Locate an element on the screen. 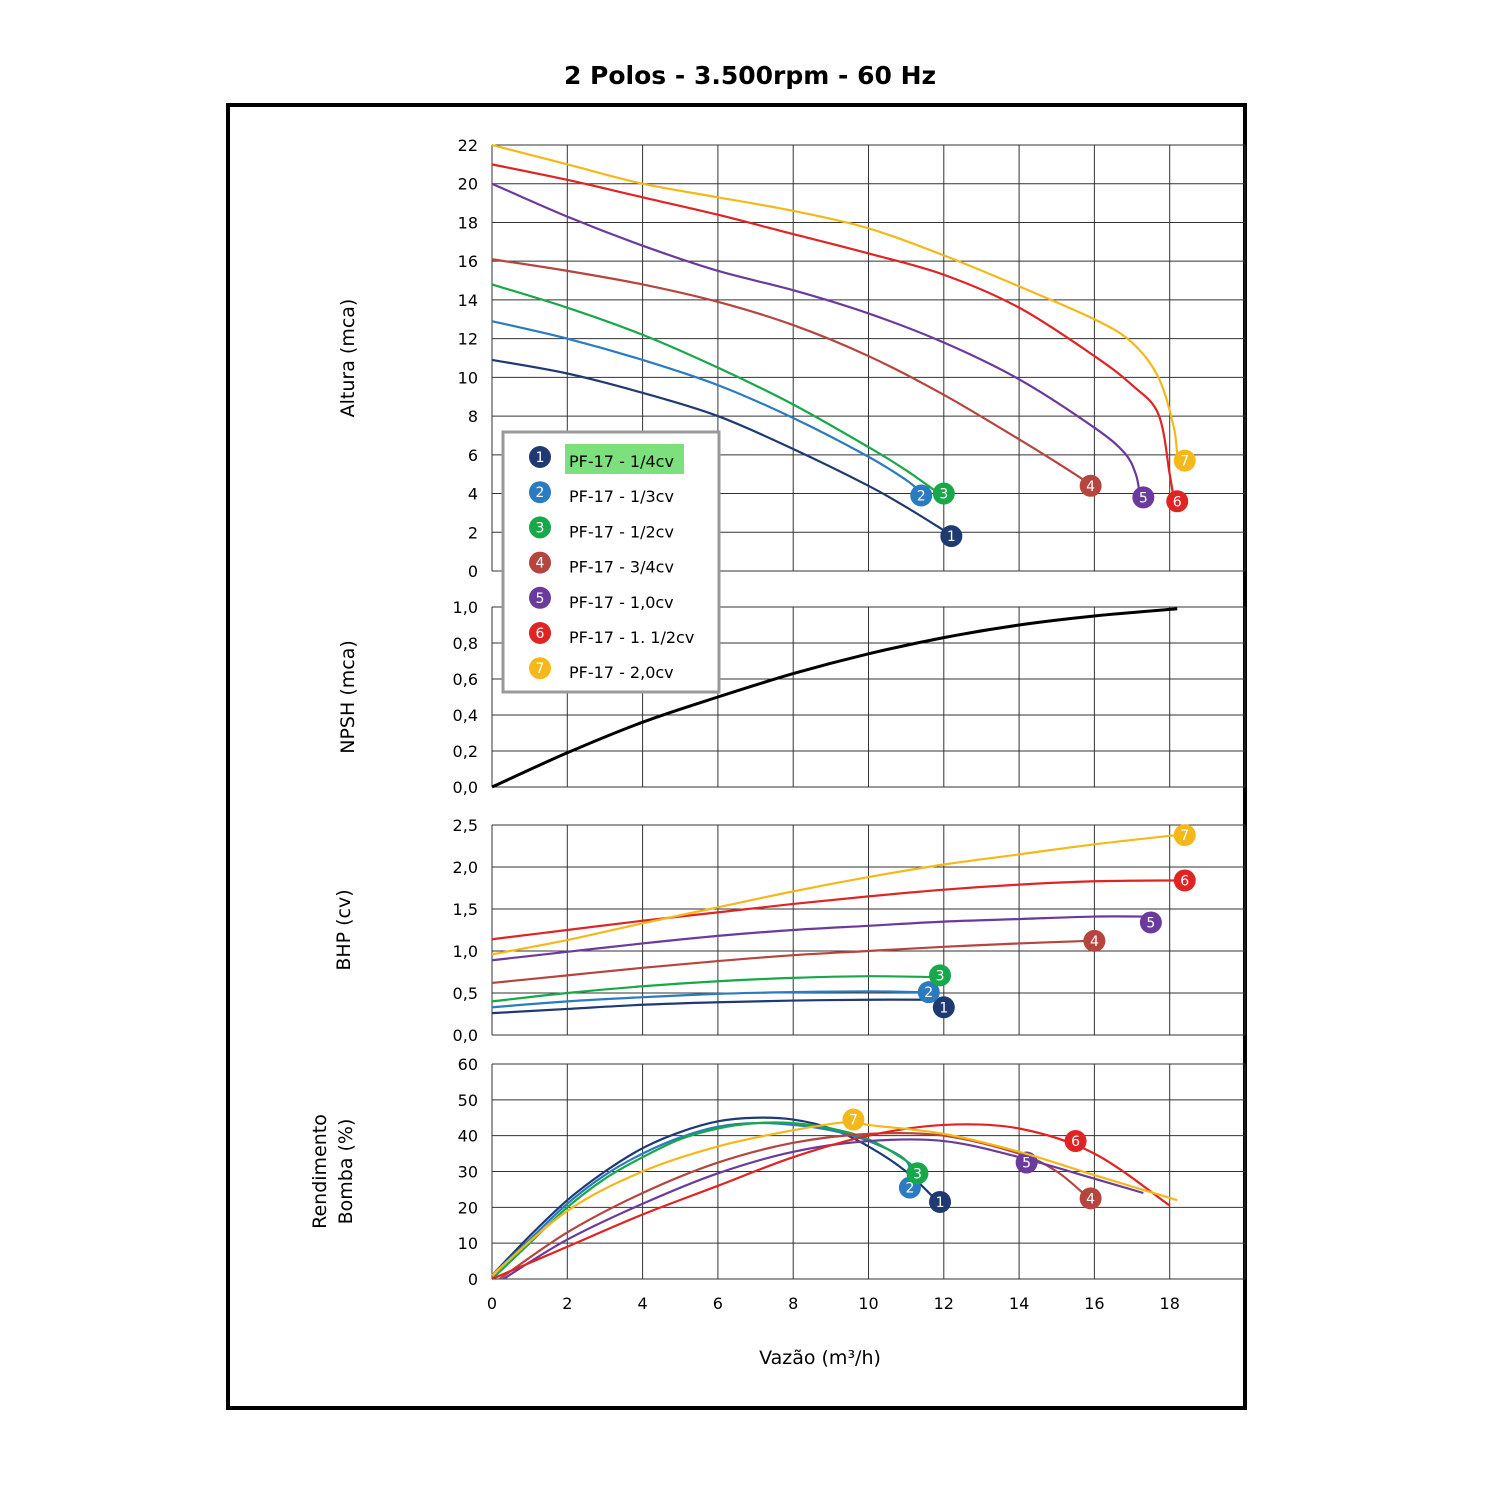 Image resolution: width=1500 pixels, height=1500 pixels. y-axis-label: NPSH (mca) is located at coordinates (348, 696).